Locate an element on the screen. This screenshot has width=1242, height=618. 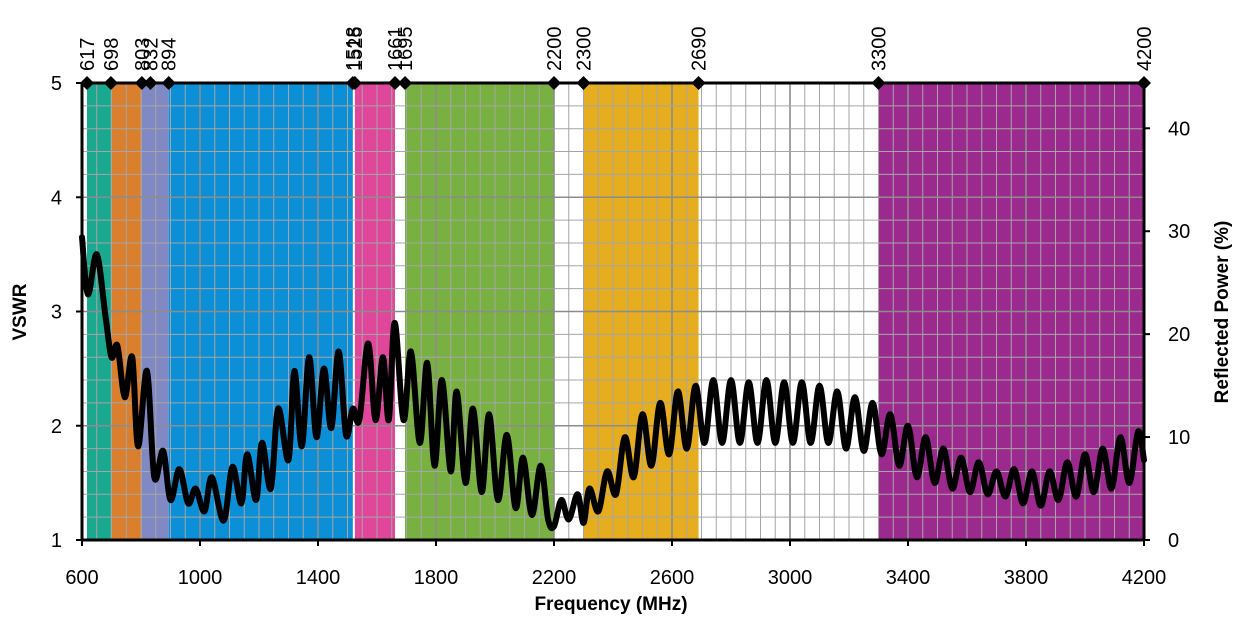
band-edge-label: 617 is located at coordinates (88, 54).